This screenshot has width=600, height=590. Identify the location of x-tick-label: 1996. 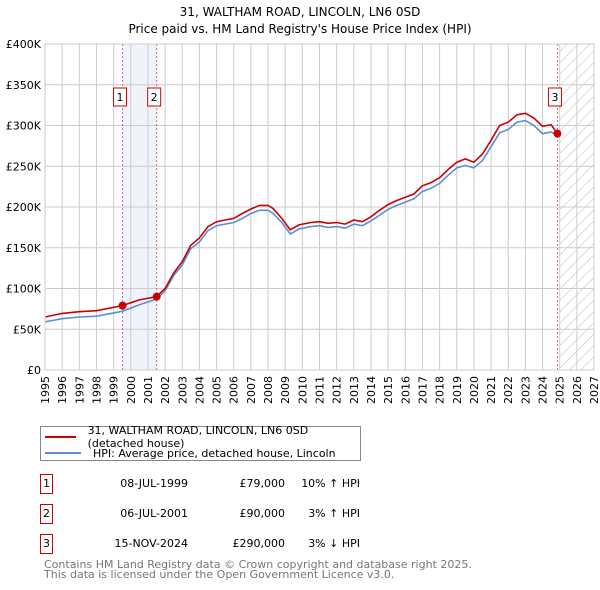
(62, 390).